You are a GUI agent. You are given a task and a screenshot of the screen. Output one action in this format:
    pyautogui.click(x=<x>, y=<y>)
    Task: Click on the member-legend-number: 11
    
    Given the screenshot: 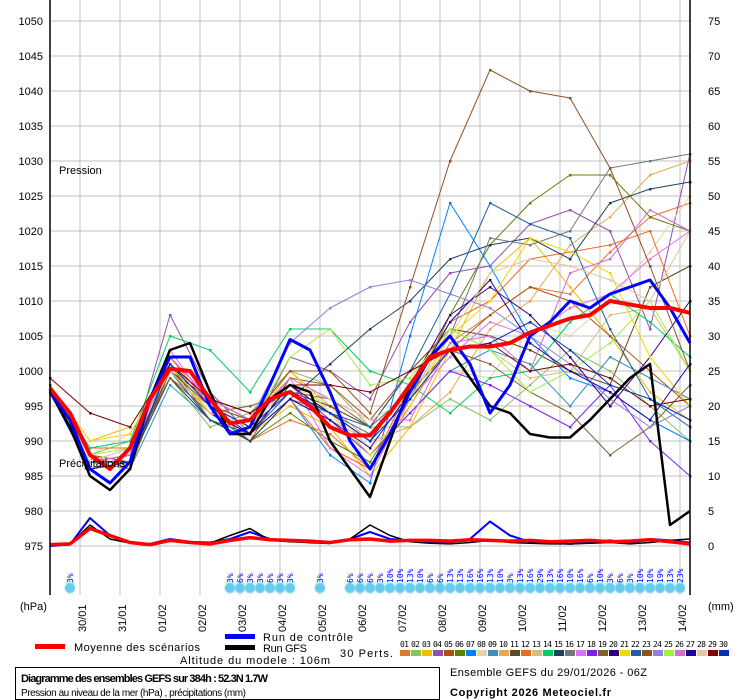 What is the action you would take?
    pyautogui.click(x=514, y=644)
    